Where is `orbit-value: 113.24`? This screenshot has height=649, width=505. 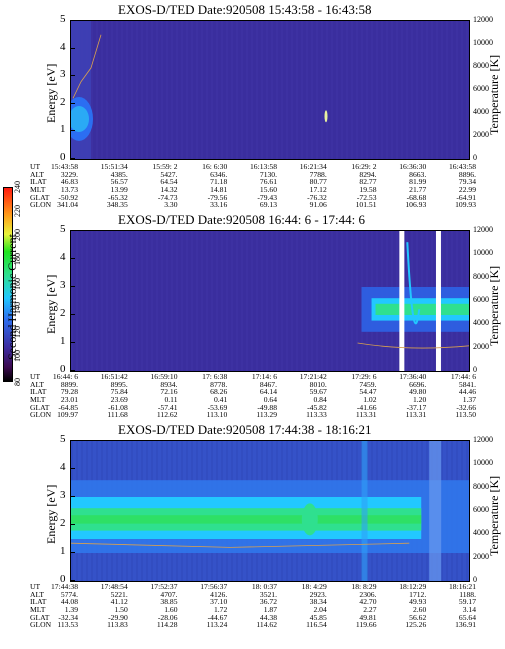
orbit-value: 113.24 is located at coordinates (217, 625).